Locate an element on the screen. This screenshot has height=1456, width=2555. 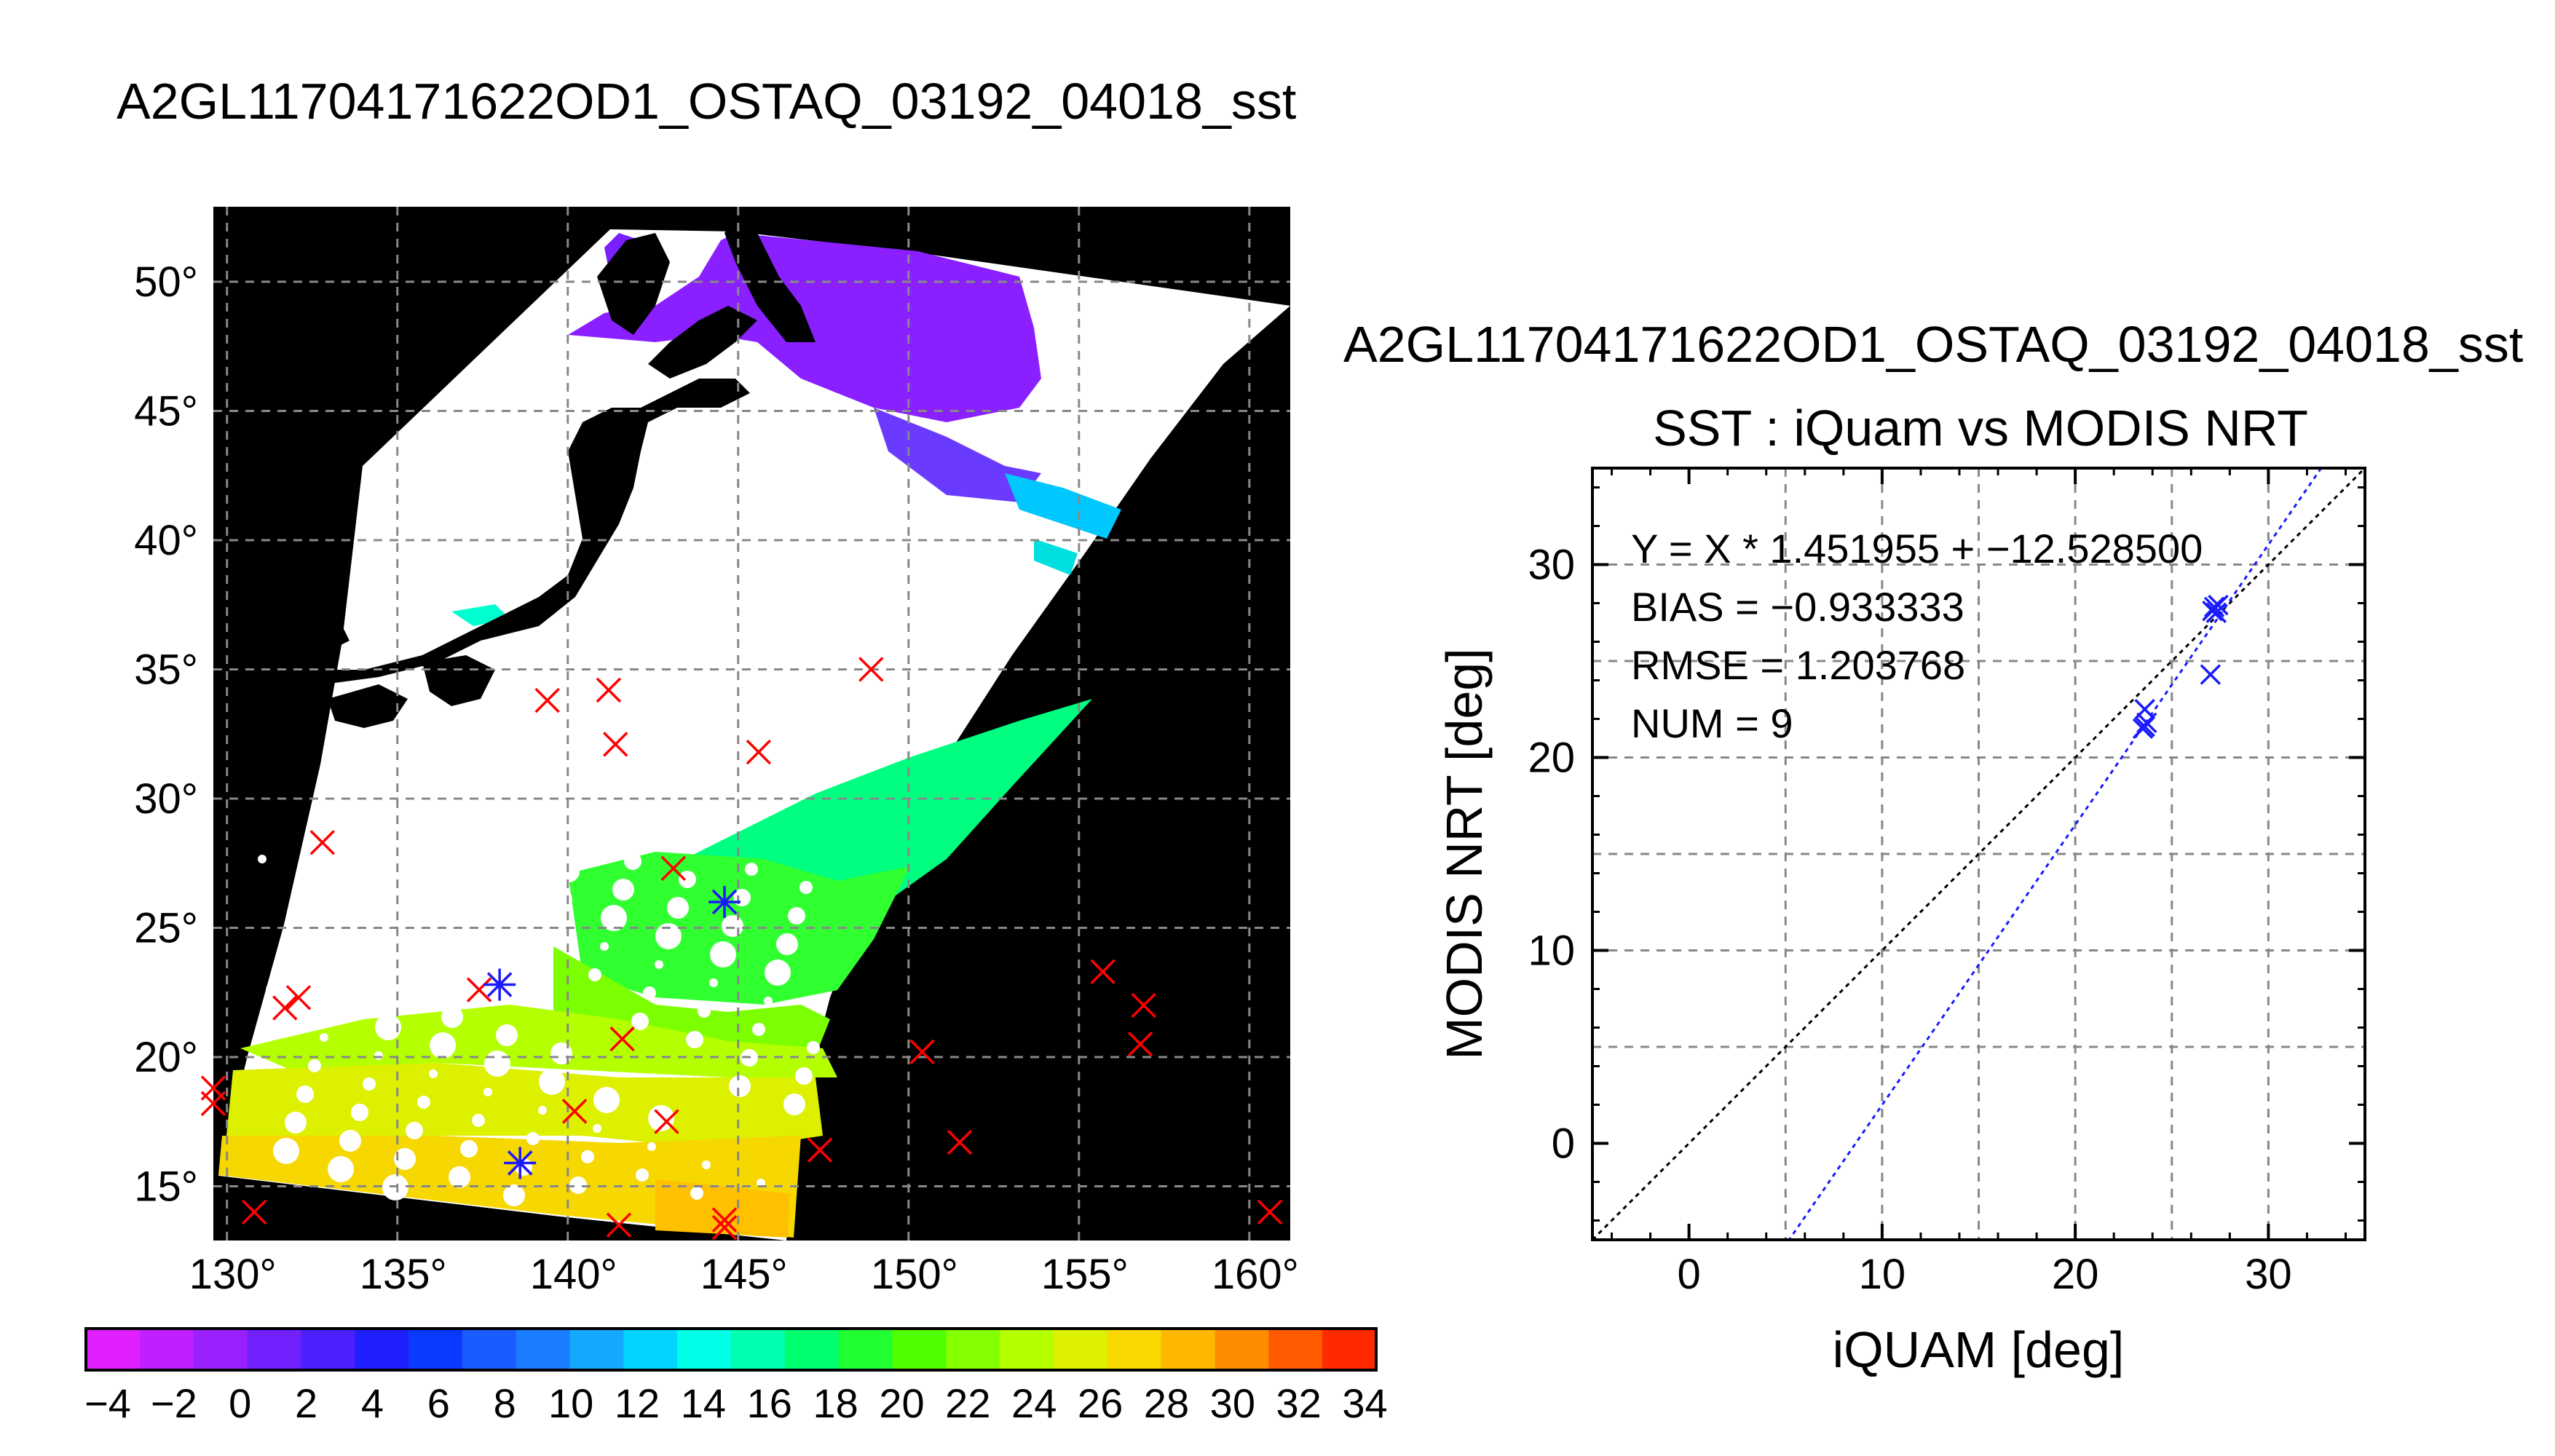
scatter-annotation: RMSE = 1.203768 is located at coordinates (1798, 665).